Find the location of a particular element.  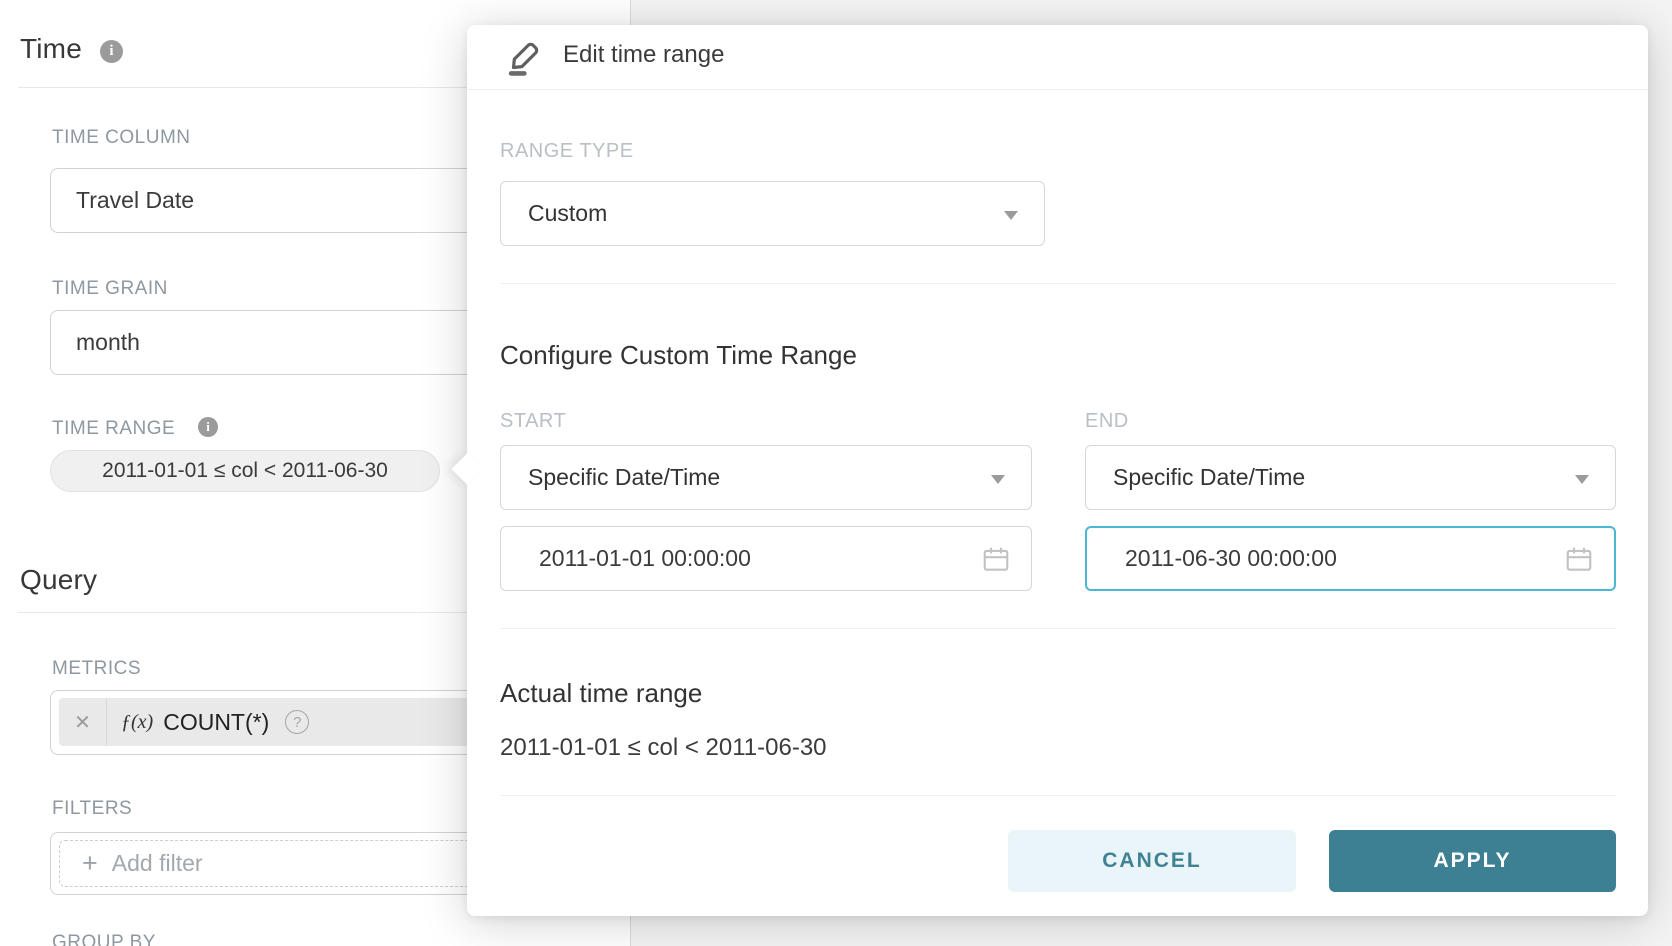

time-grain-value: month is located at coordinates (108, 342).